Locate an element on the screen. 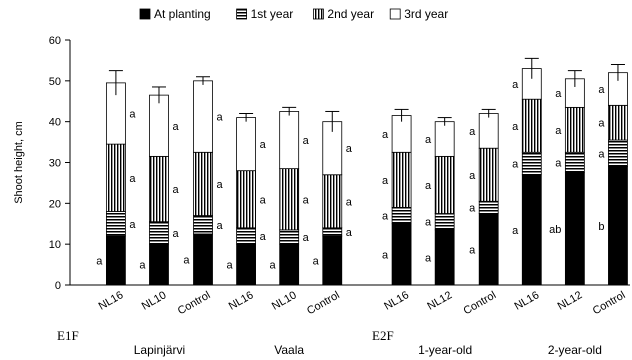 The width and height of the screenshot is (632, 360). y-tick-label: 20 is located at coordinates (55, 204).